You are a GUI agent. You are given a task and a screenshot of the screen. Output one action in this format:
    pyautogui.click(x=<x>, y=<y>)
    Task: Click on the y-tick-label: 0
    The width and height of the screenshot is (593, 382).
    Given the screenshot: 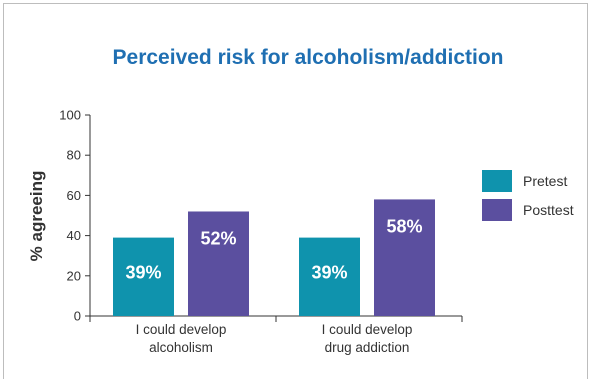 What is the action you would take?
    pyautogui.click(x=77, y=316)
    